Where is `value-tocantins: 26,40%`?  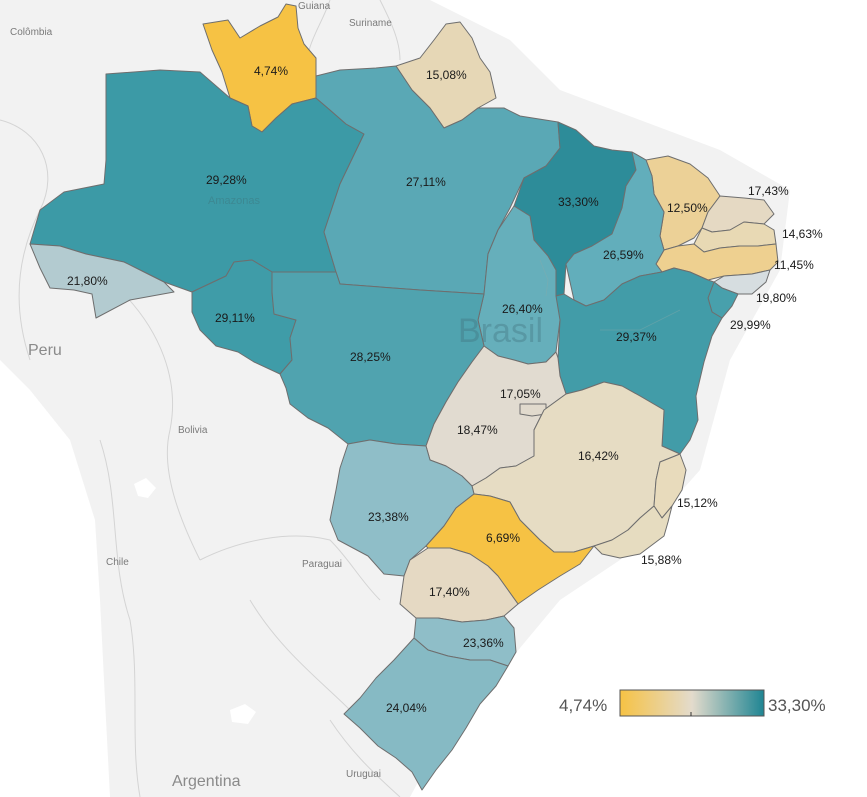
value-tocantins: 26,40% is located at coordinates (522, 309).